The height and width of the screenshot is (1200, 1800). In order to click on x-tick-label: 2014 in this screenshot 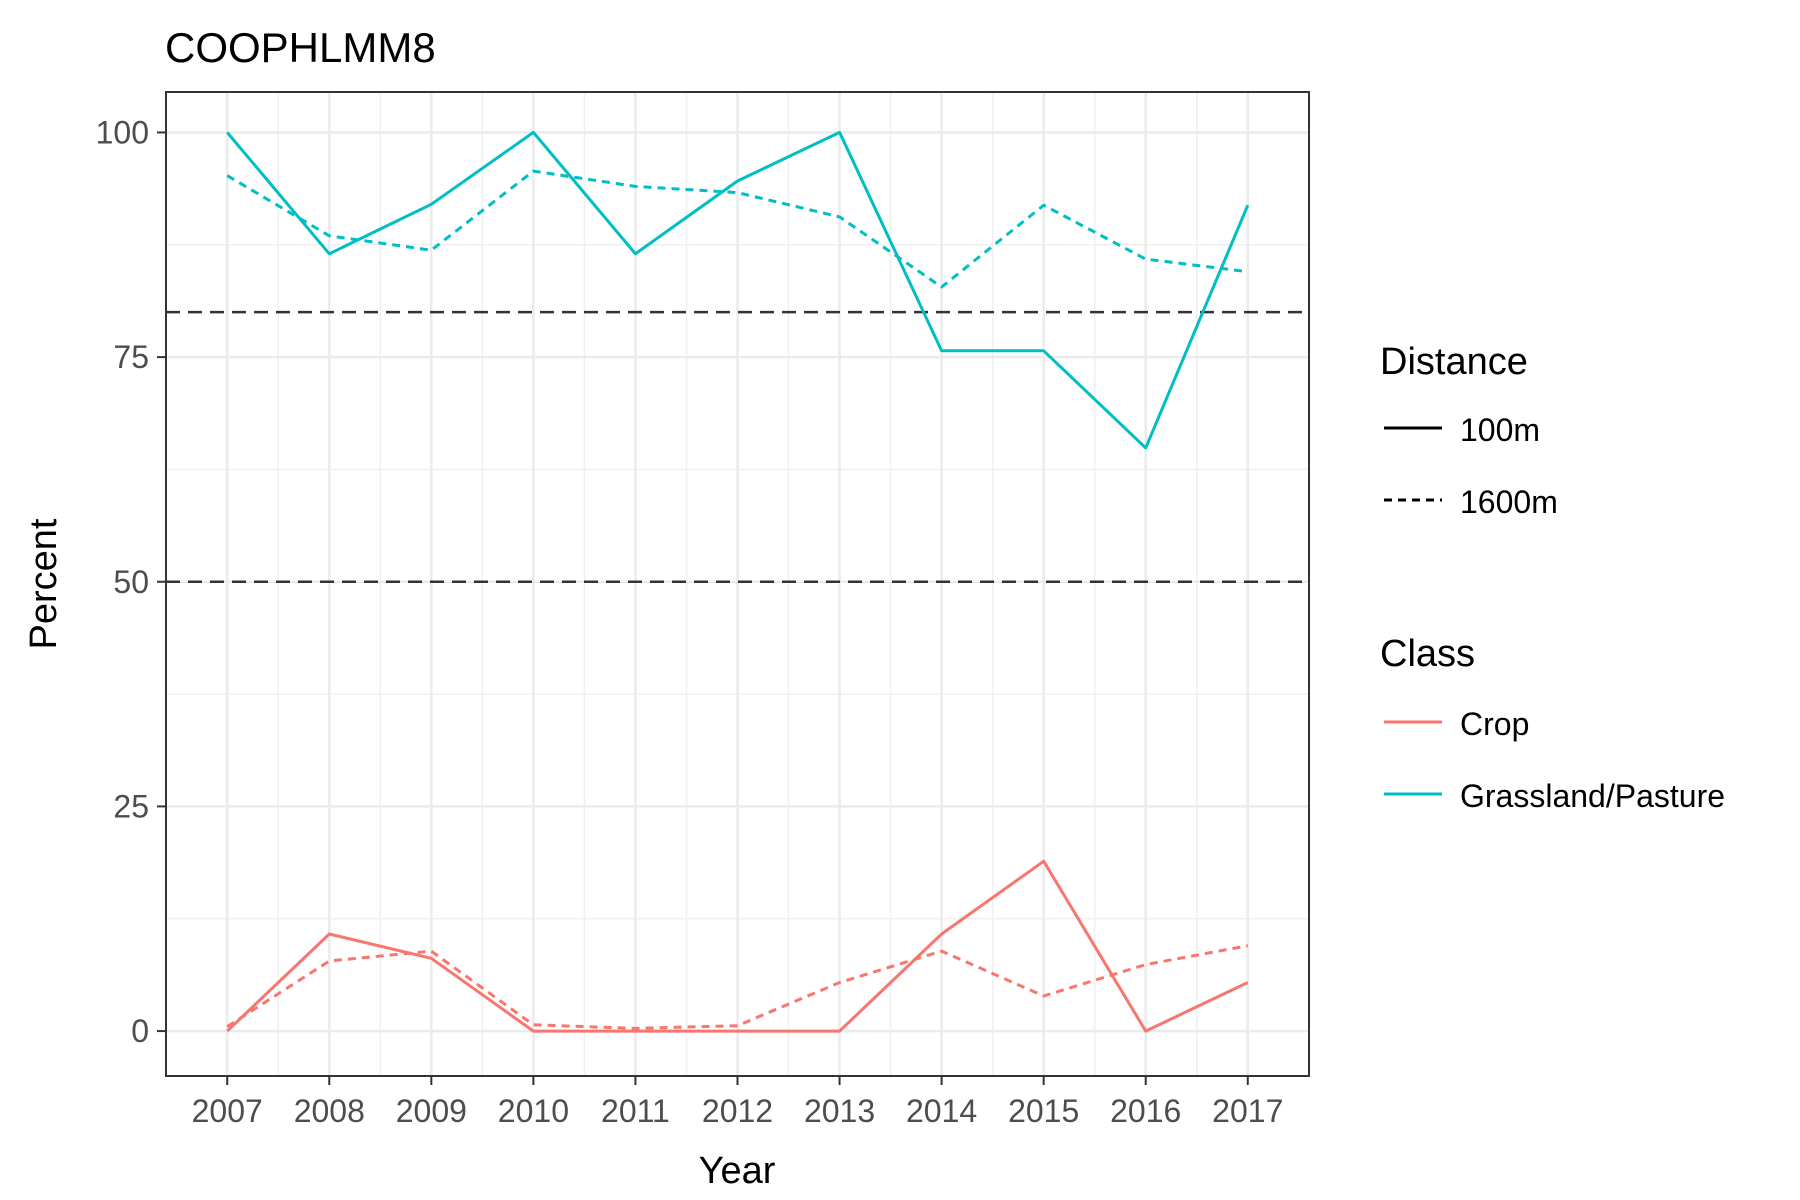, I will do `click(941, 1111)`.